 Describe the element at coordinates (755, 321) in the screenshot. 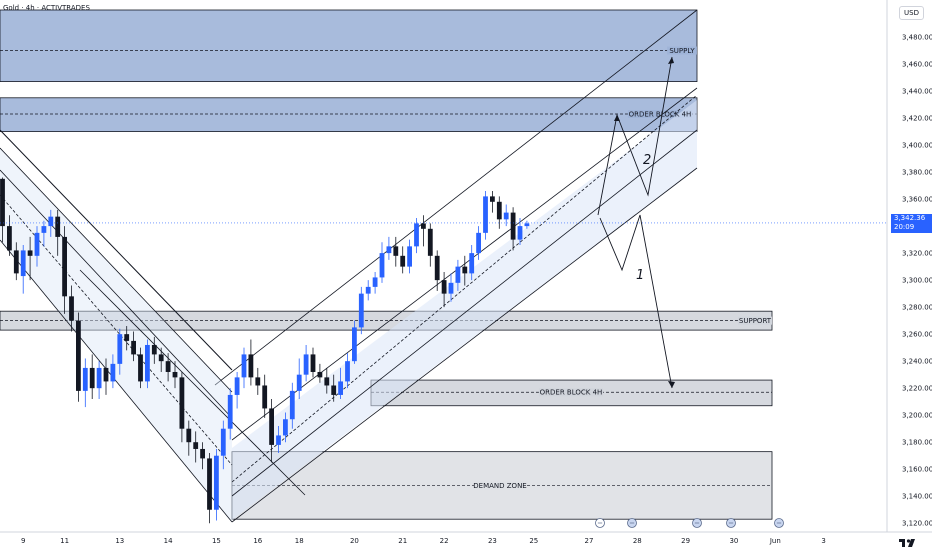

I see `zone-label: SUPPORT` at that location.